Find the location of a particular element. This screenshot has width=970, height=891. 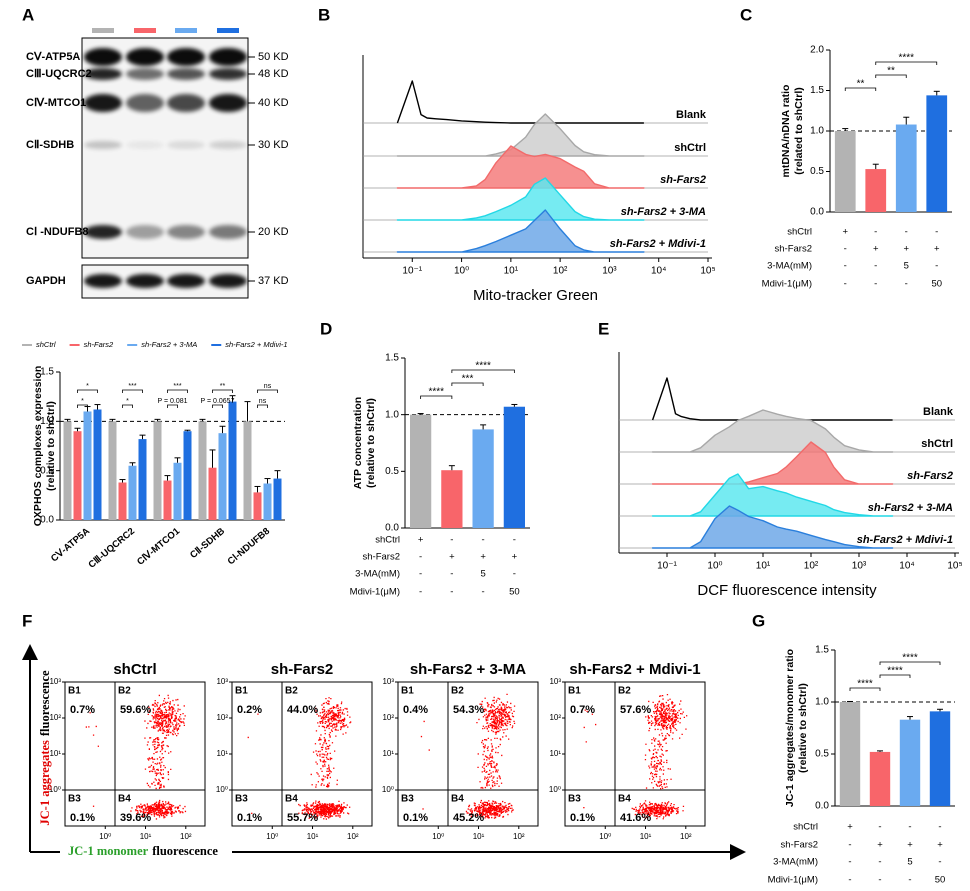

quadrant-name: B4 is located at coordinates (291, 799).